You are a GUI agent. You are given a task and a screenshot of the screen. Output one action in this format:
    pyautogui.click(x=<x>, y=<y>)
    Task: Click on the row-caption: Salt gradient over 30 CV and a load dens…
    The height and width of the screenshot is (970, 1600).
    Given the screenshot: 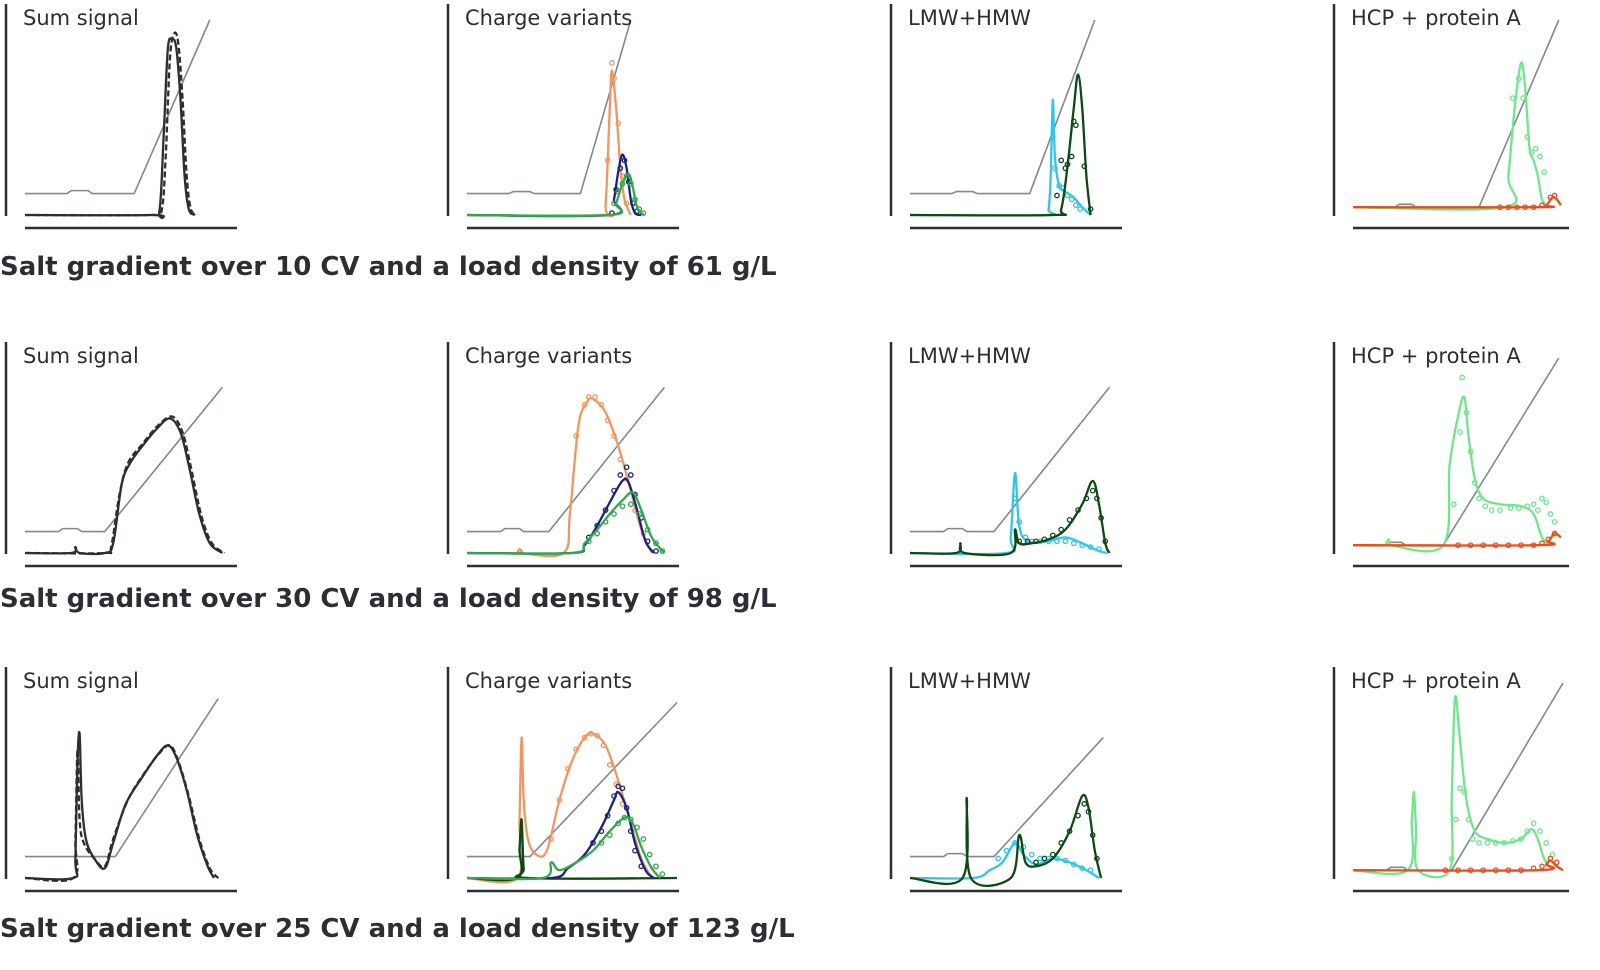 What is the action you would take?
    pyautogui.click(x=388, y=599)
    